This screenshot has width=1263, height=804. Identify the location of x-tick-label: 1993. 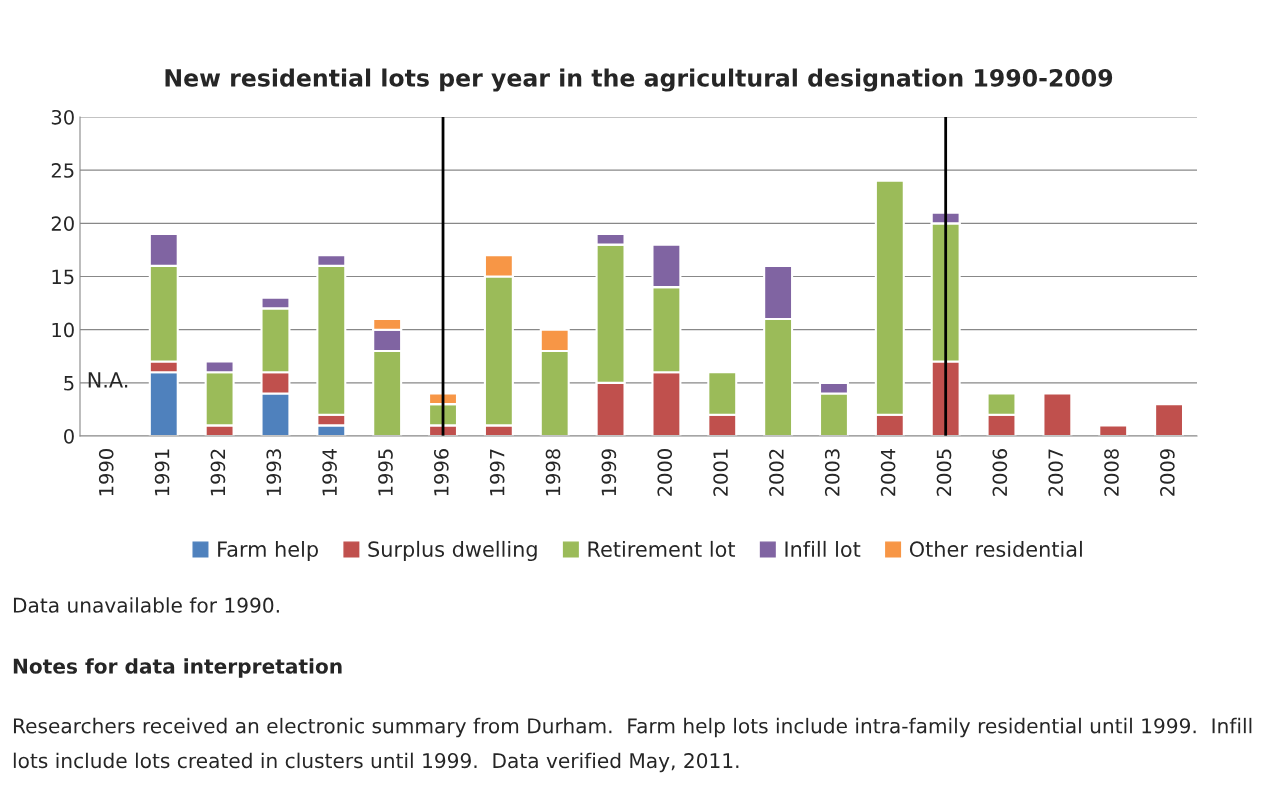
(274, 472).